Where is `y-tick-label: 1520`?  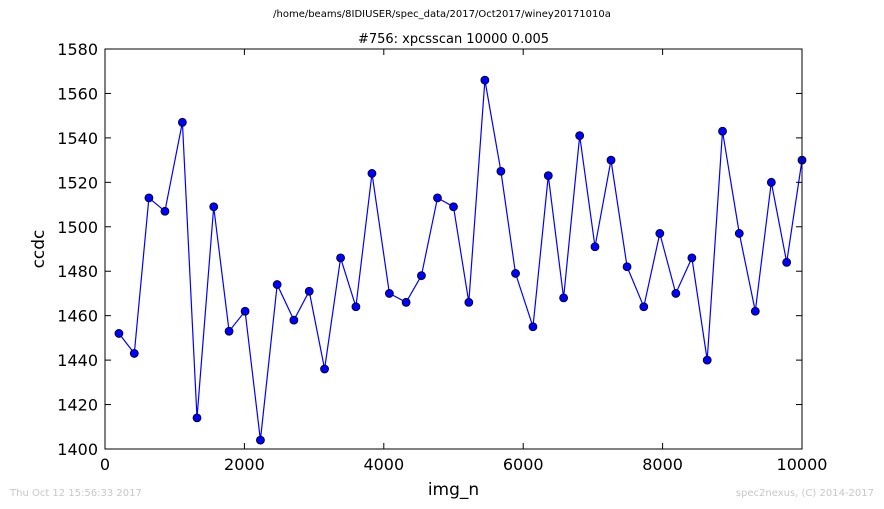
y-tick-label: 1520 is located at coordinates (77, 182).